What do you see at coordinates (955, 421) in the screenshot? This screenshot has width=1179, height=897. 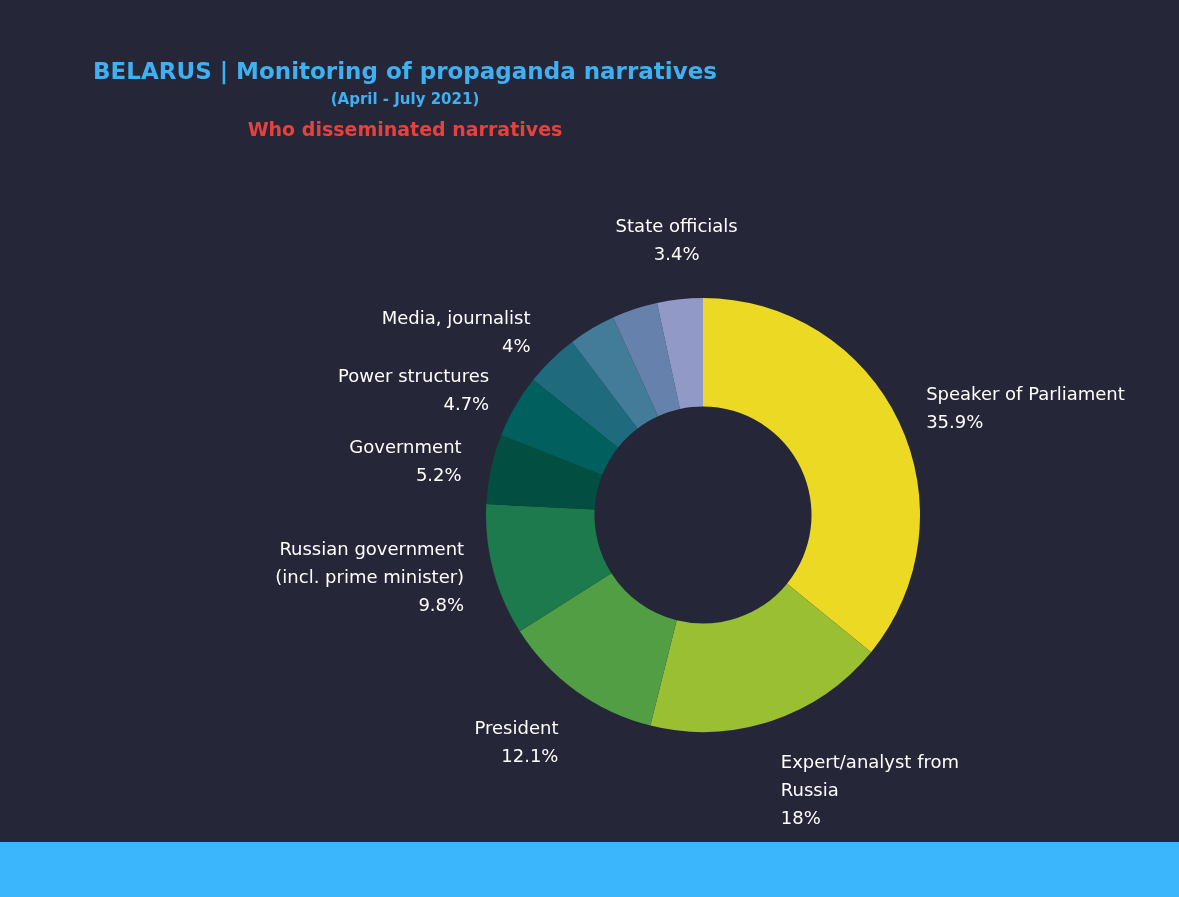 I see `data-label: 35.9%` at bounding box center [955, 421].